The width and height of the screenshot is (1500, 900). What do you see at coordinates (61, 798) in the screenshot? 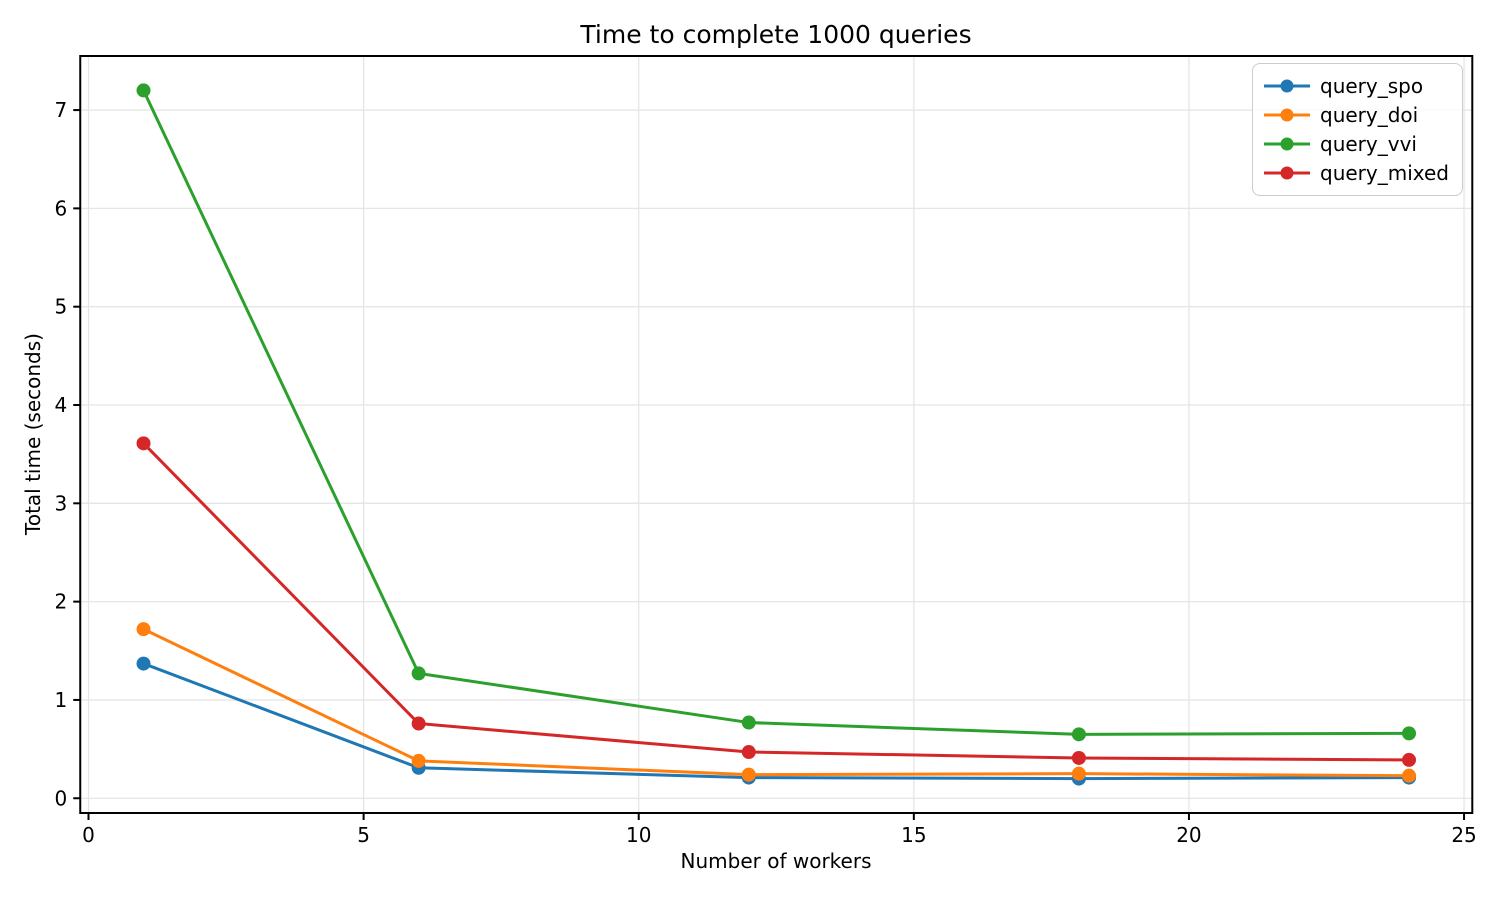
I see `y-tick-label: 0` at bounding box center [61, 798].